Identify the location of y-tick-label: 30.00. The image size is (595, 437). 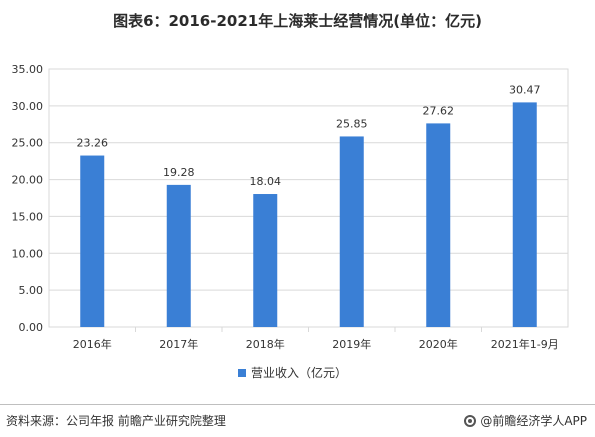
(28, 106).